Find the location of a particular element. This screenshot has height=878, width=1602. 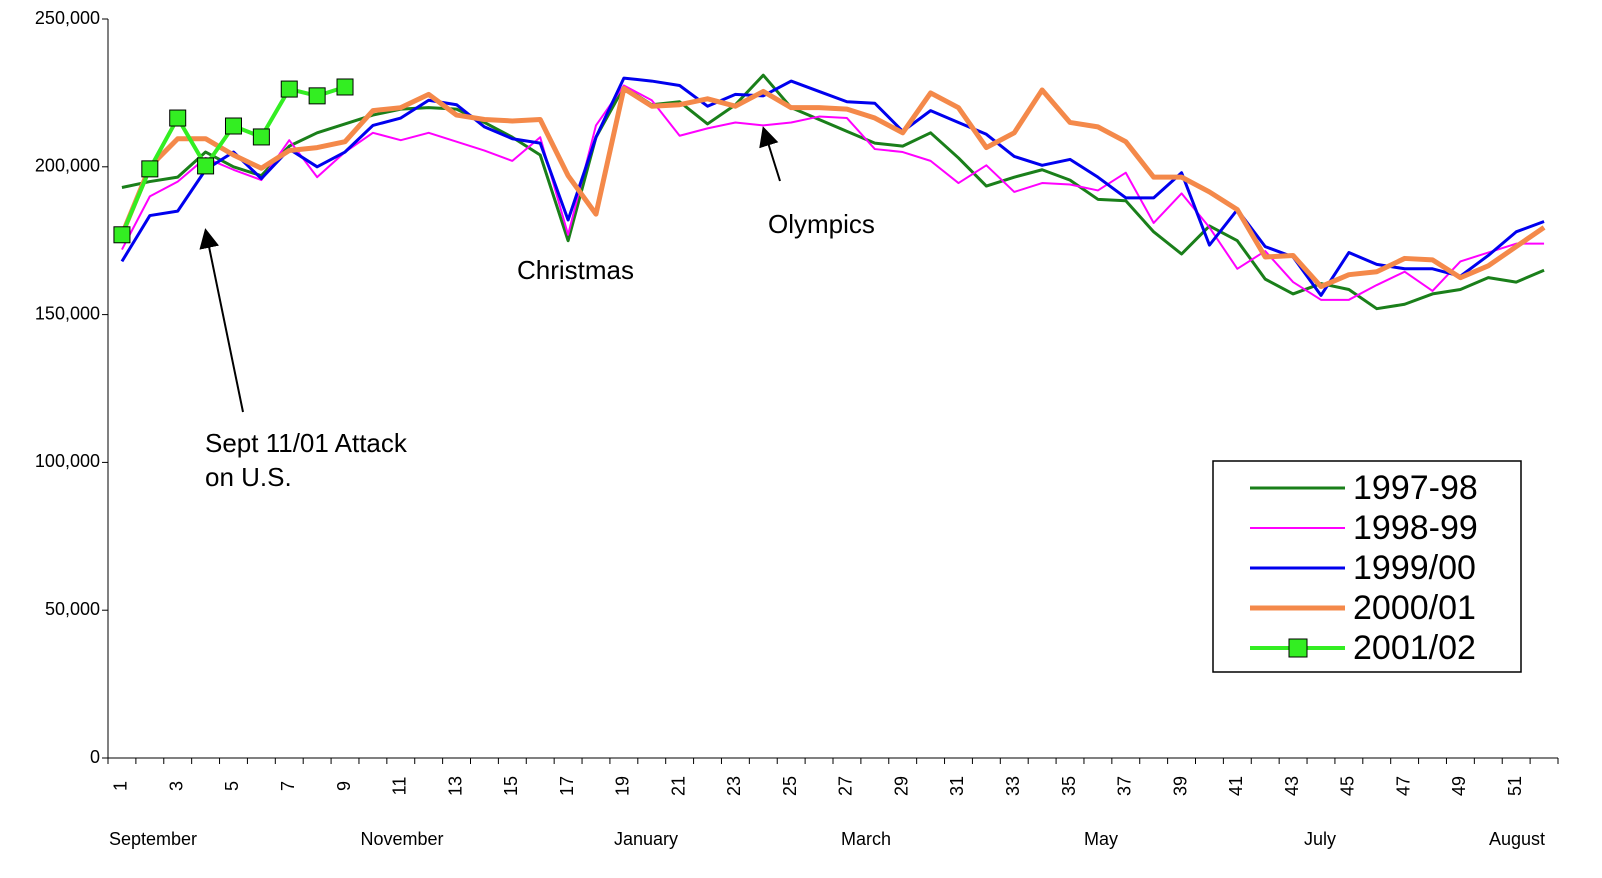

legend-label: 1997-98 is located at coordinates (1415, 488).